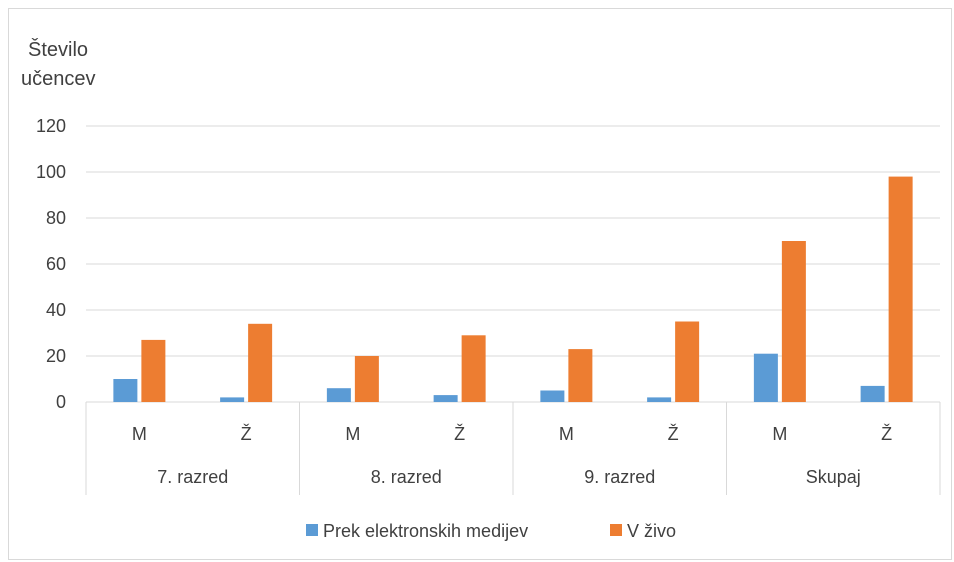 This screenshot has width=954, height=562. Describe the element at coordinates (61, 402) in the screenshot. I see `y-tick-label: 0` at that location.